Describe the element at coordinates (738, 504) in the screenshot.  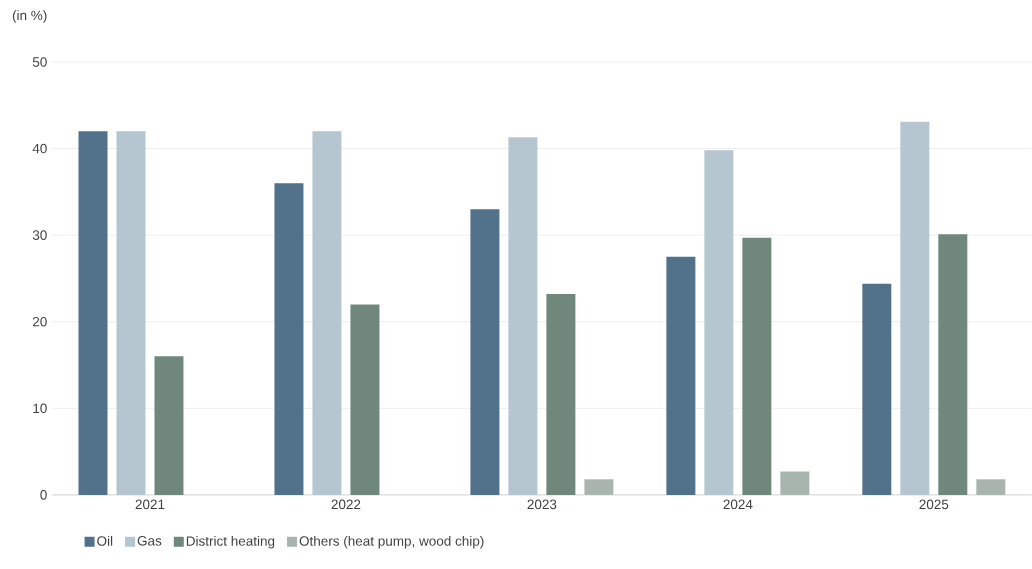
I see `x-tick-label: 2024` at that location.